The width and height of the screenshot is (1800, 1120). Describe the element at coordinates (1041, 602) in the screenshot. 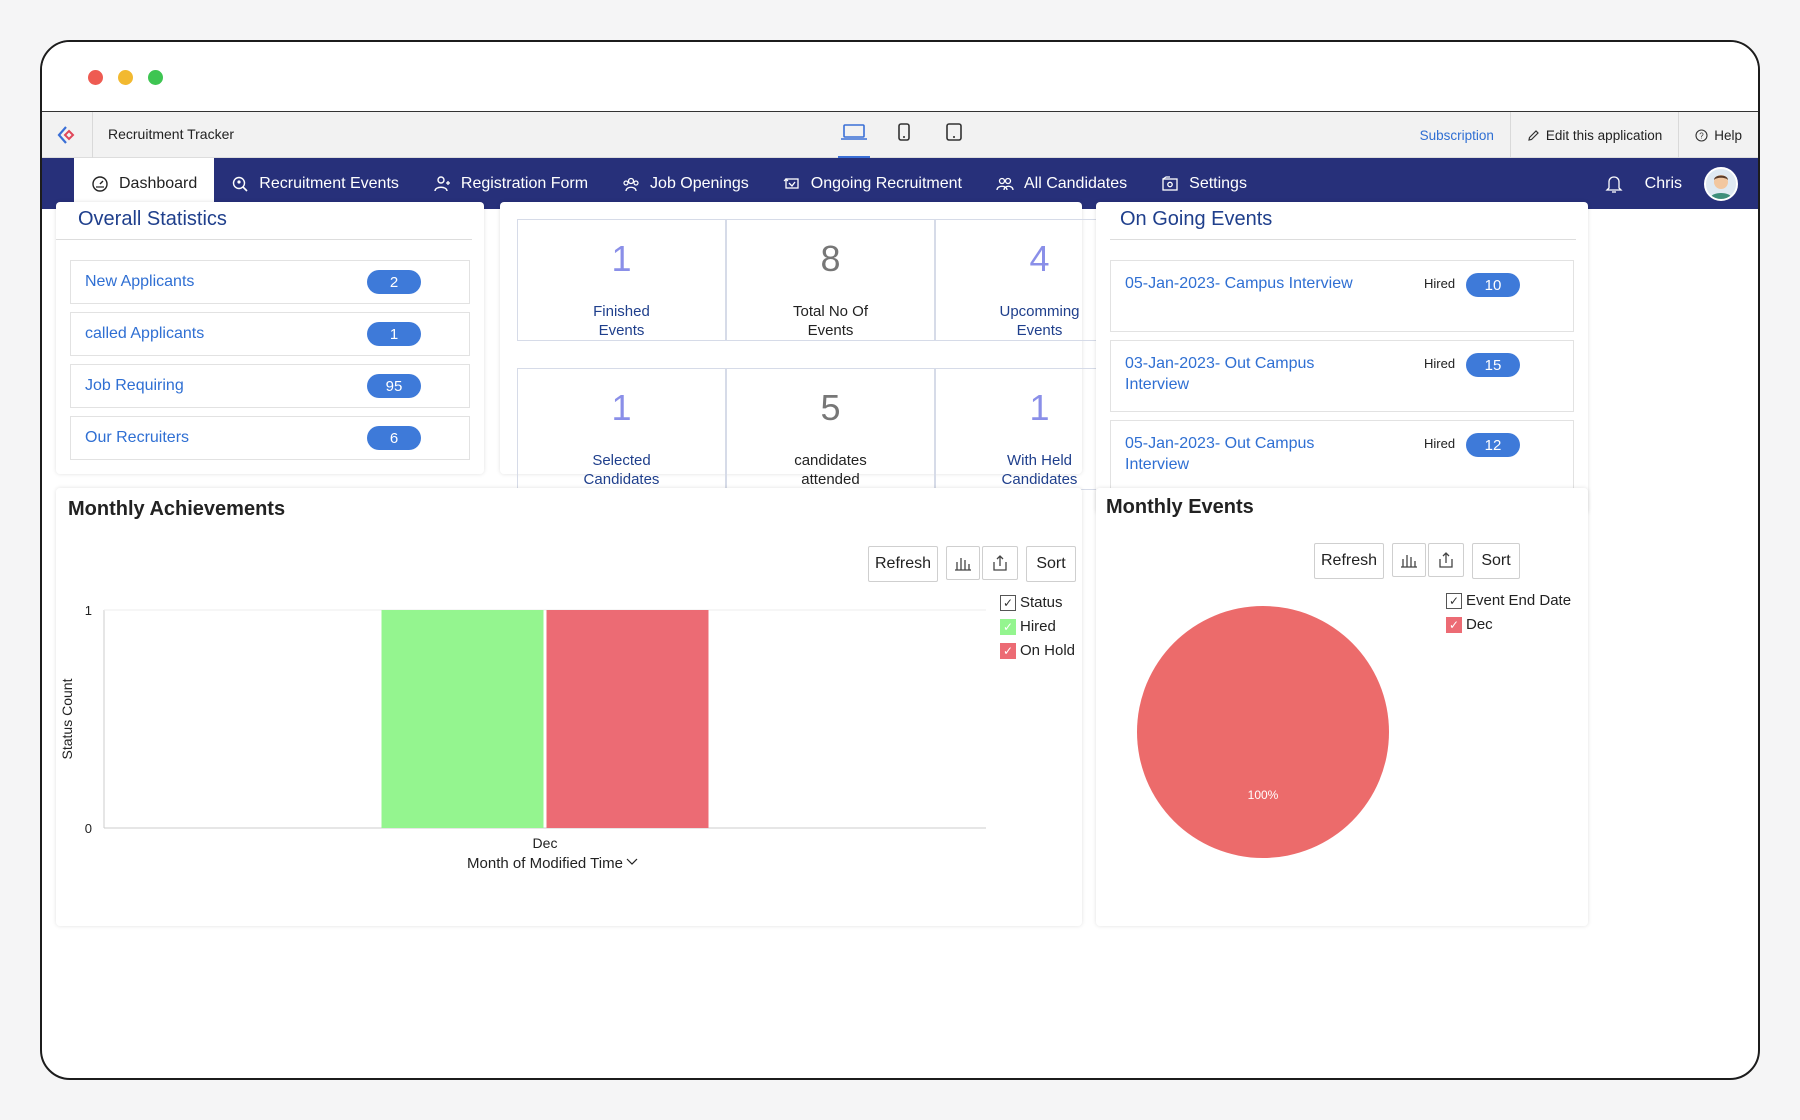

I see `legend-title: Status` at that location.